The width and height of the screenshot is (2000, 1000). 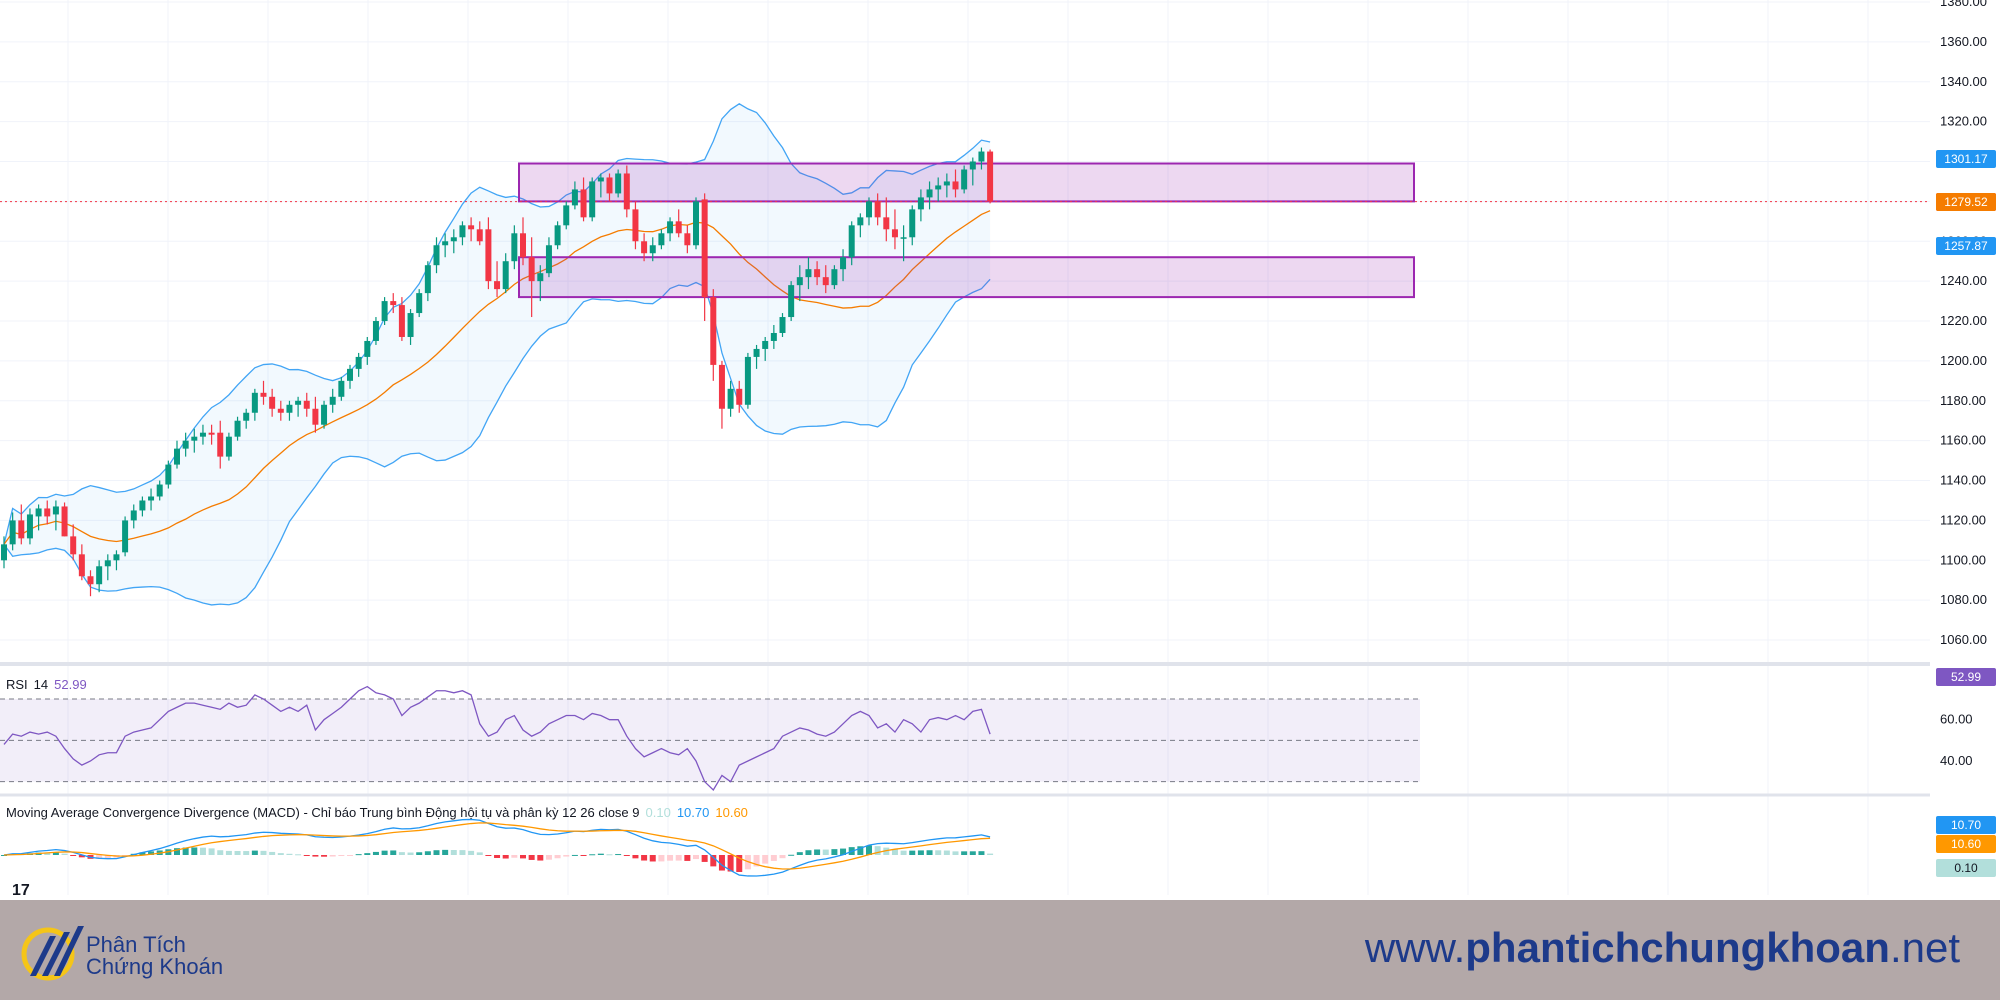 What do you see at coordinates (1963, 440) in the screenshot?
I see `price-tick-label: 1160.00` at bounding box center [1963, 440].